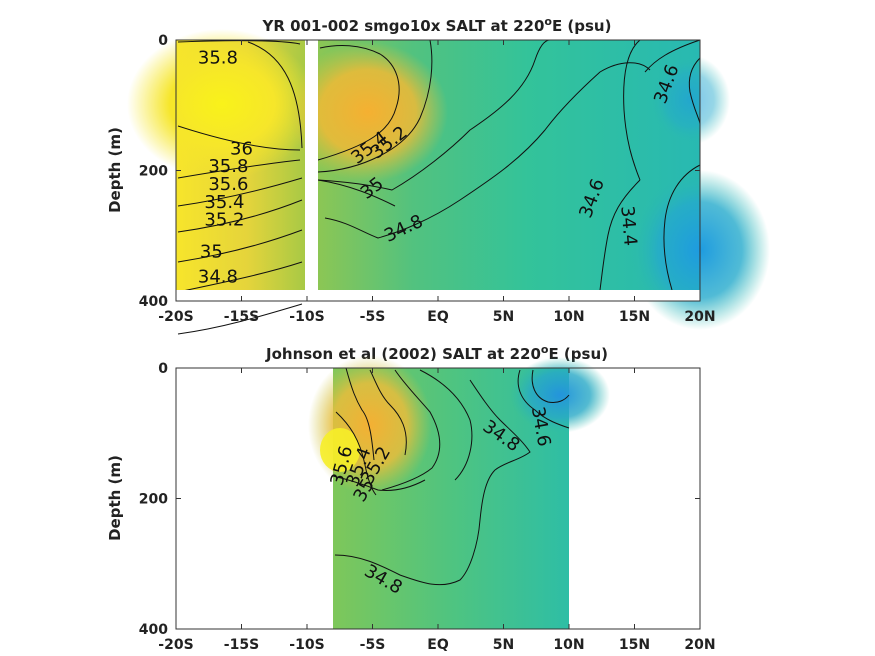 This screenshot has width=875, height=656. I want to click on panel2-salty-spot, so click(340, 450).